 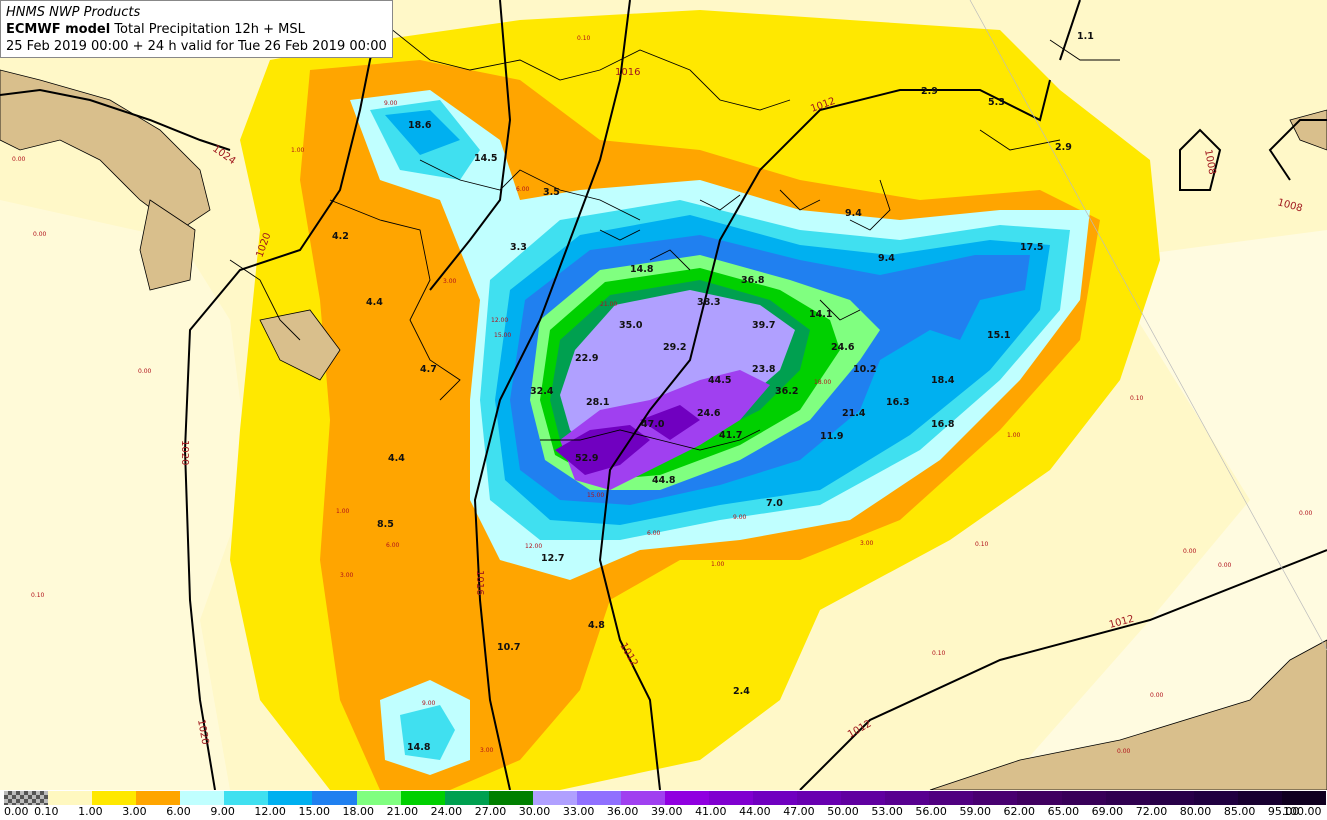 I want to click on isobar-label: 1008, so click(x=1209, y=162).